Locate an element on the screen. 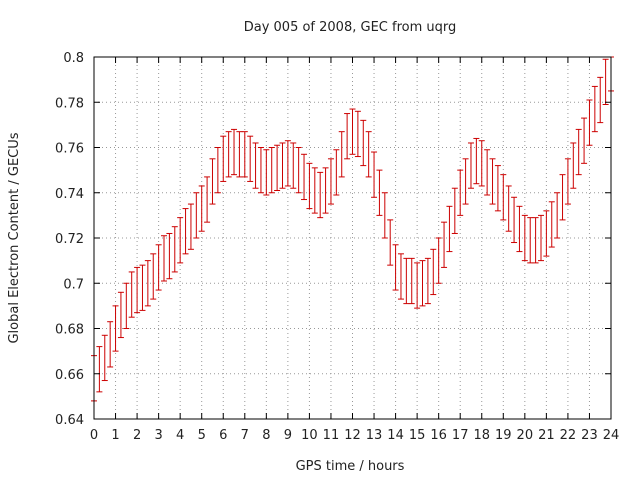 The width and height of the screenshot is (640, 480). x-tick-label: 7 is located at coordinates (245, 435).